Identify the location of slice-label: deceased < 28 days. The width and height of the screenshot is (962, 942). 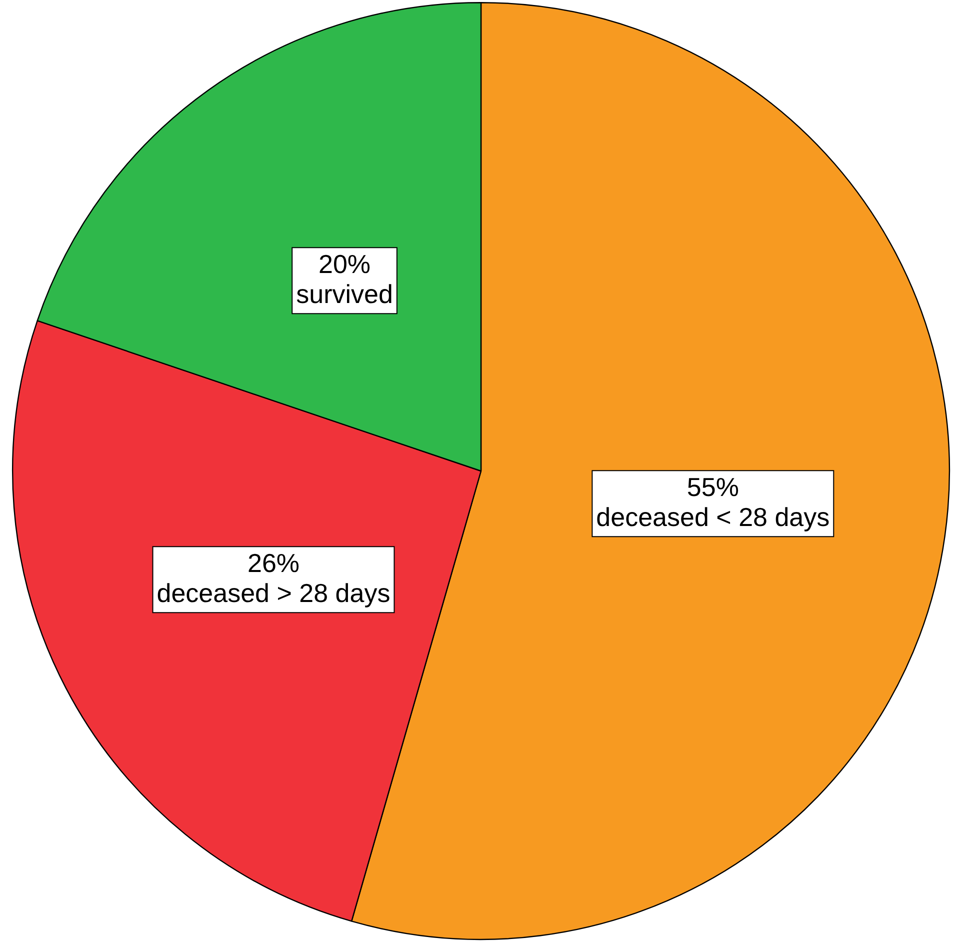
(713, 517).